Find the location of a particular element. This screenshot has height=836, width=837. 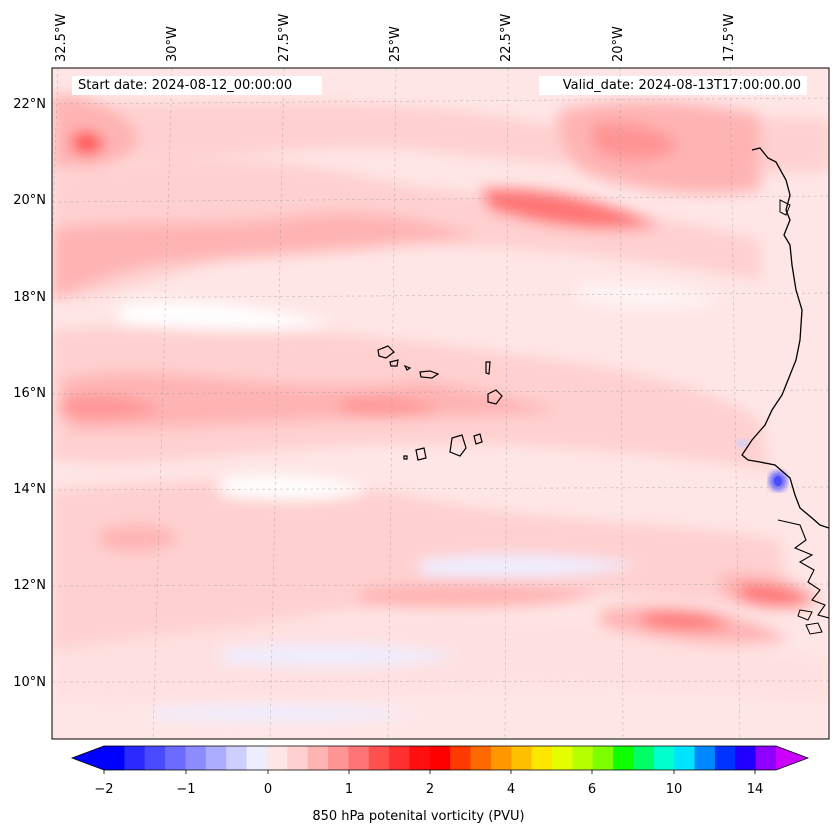

latitude-label: 10°N is located at coordinates (29, 682).